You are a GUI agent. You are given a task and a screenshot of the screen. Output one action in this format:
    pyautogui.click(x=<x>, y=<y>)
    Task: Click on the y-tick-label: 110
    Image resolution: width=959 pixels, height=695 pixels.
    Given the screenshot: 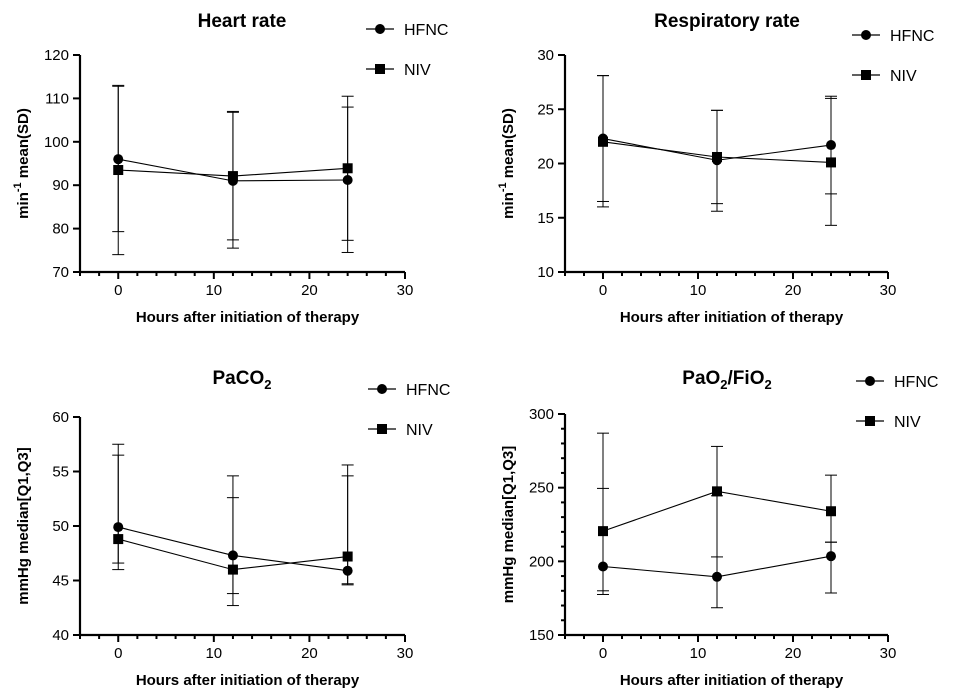 What is the action you would take?
    pyautogui.click(x=57, y=98)
    